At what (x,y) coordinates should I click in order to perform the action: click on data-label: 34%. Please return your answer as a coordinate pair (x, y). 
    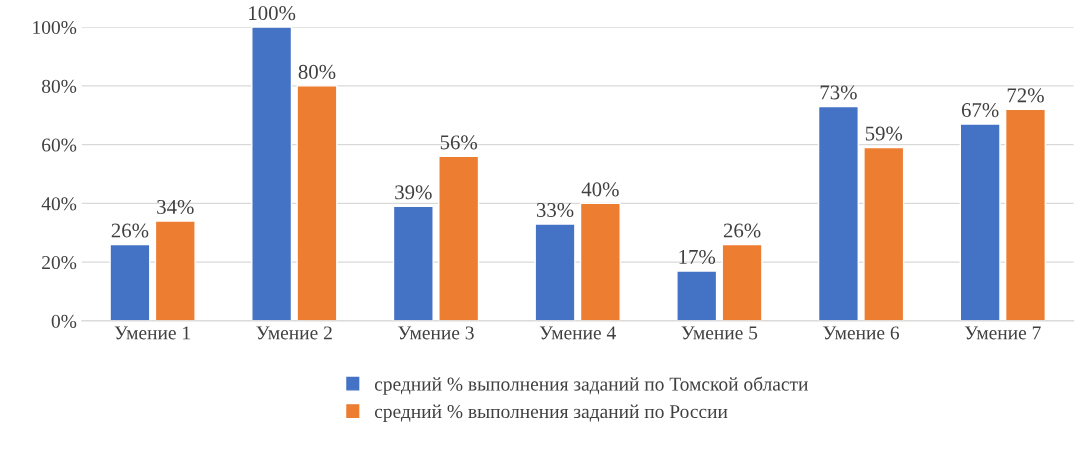
    Looking at the image, I should click on (175, 207).